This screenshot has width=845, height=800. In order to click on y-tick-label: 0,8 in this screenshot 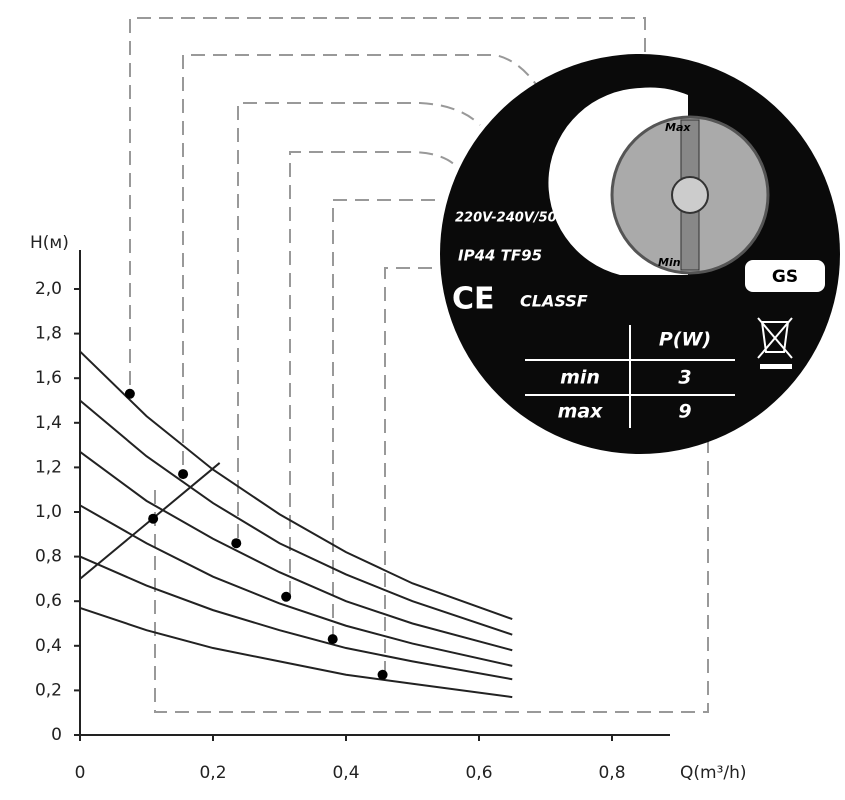, I will do `click(48, 557)`.